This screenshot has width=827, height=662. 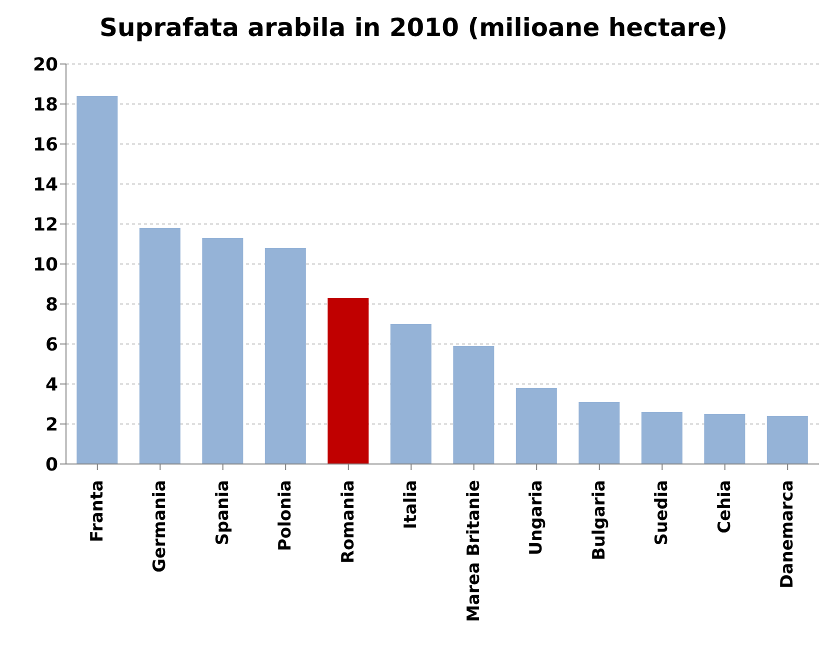 I want to click on y-tick-label: 14, so click(x=45, y=185).